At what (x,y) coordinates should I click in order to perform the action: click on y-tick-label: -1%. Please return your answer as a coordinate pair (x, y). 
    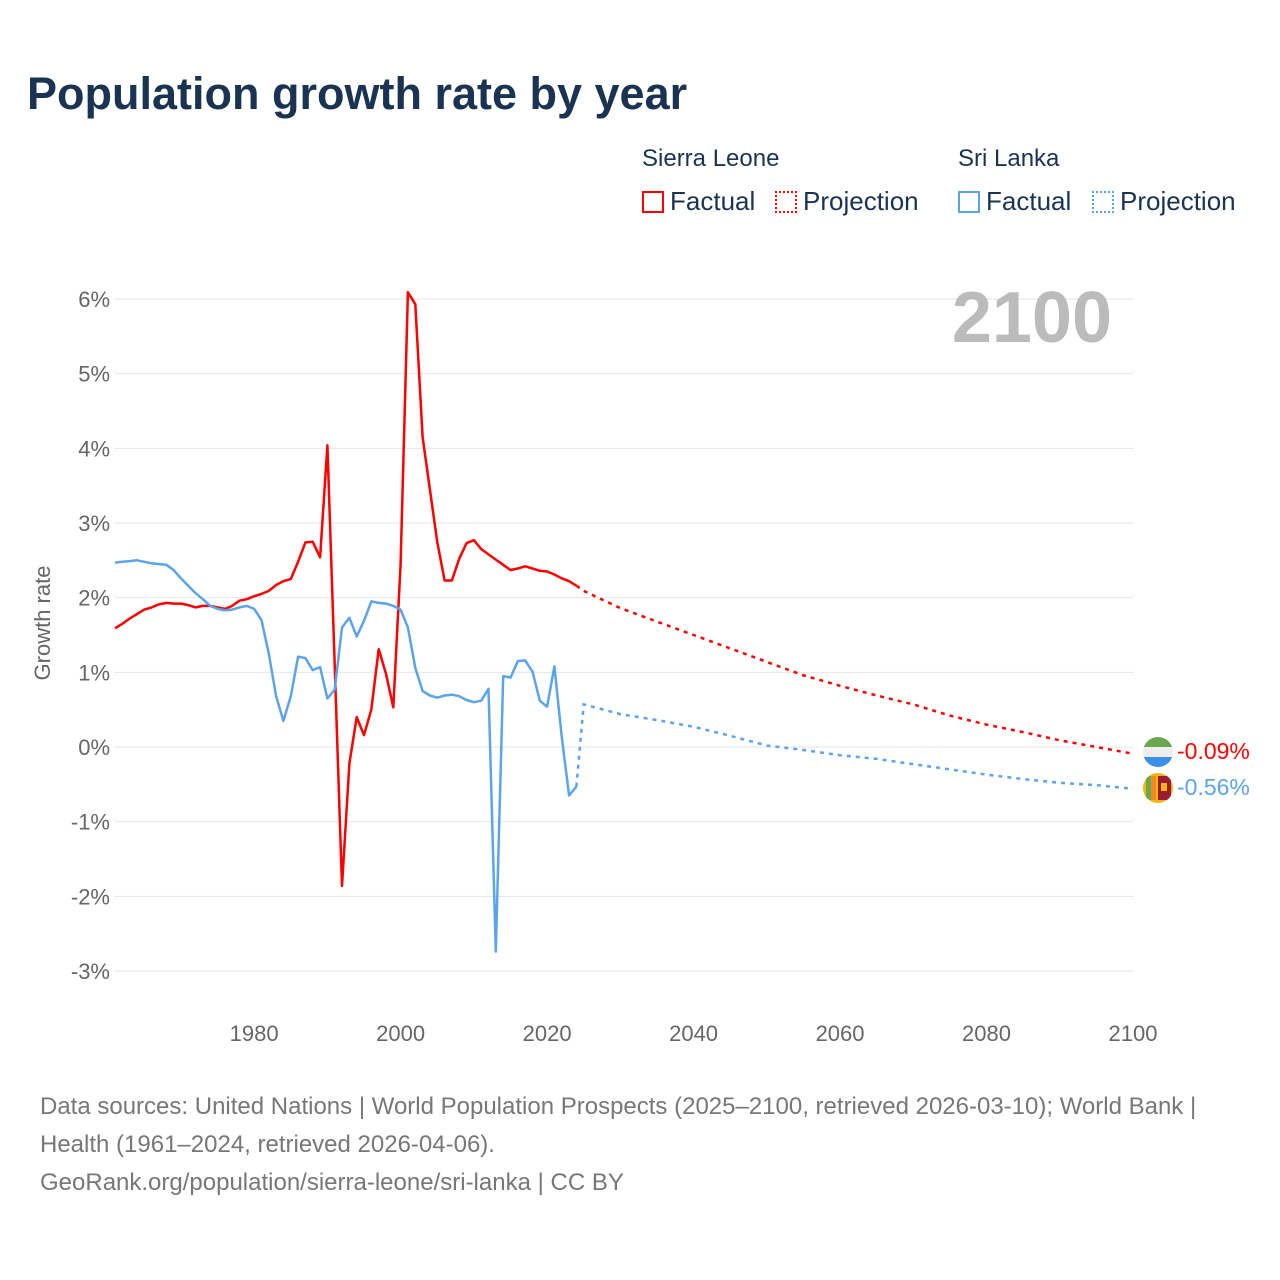
    Looking at the image, I should click on (90, 822).